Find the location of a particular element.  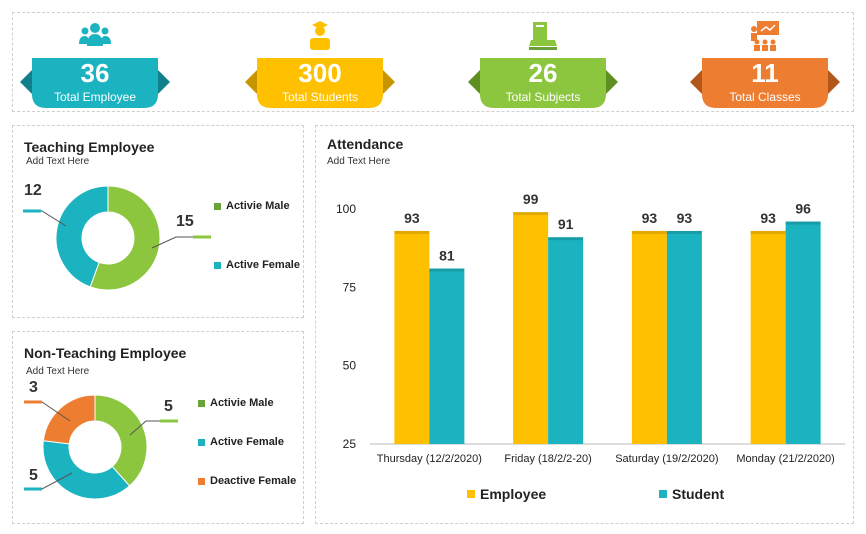

kpi-label: Total Students is located at coordinates (320, 97).